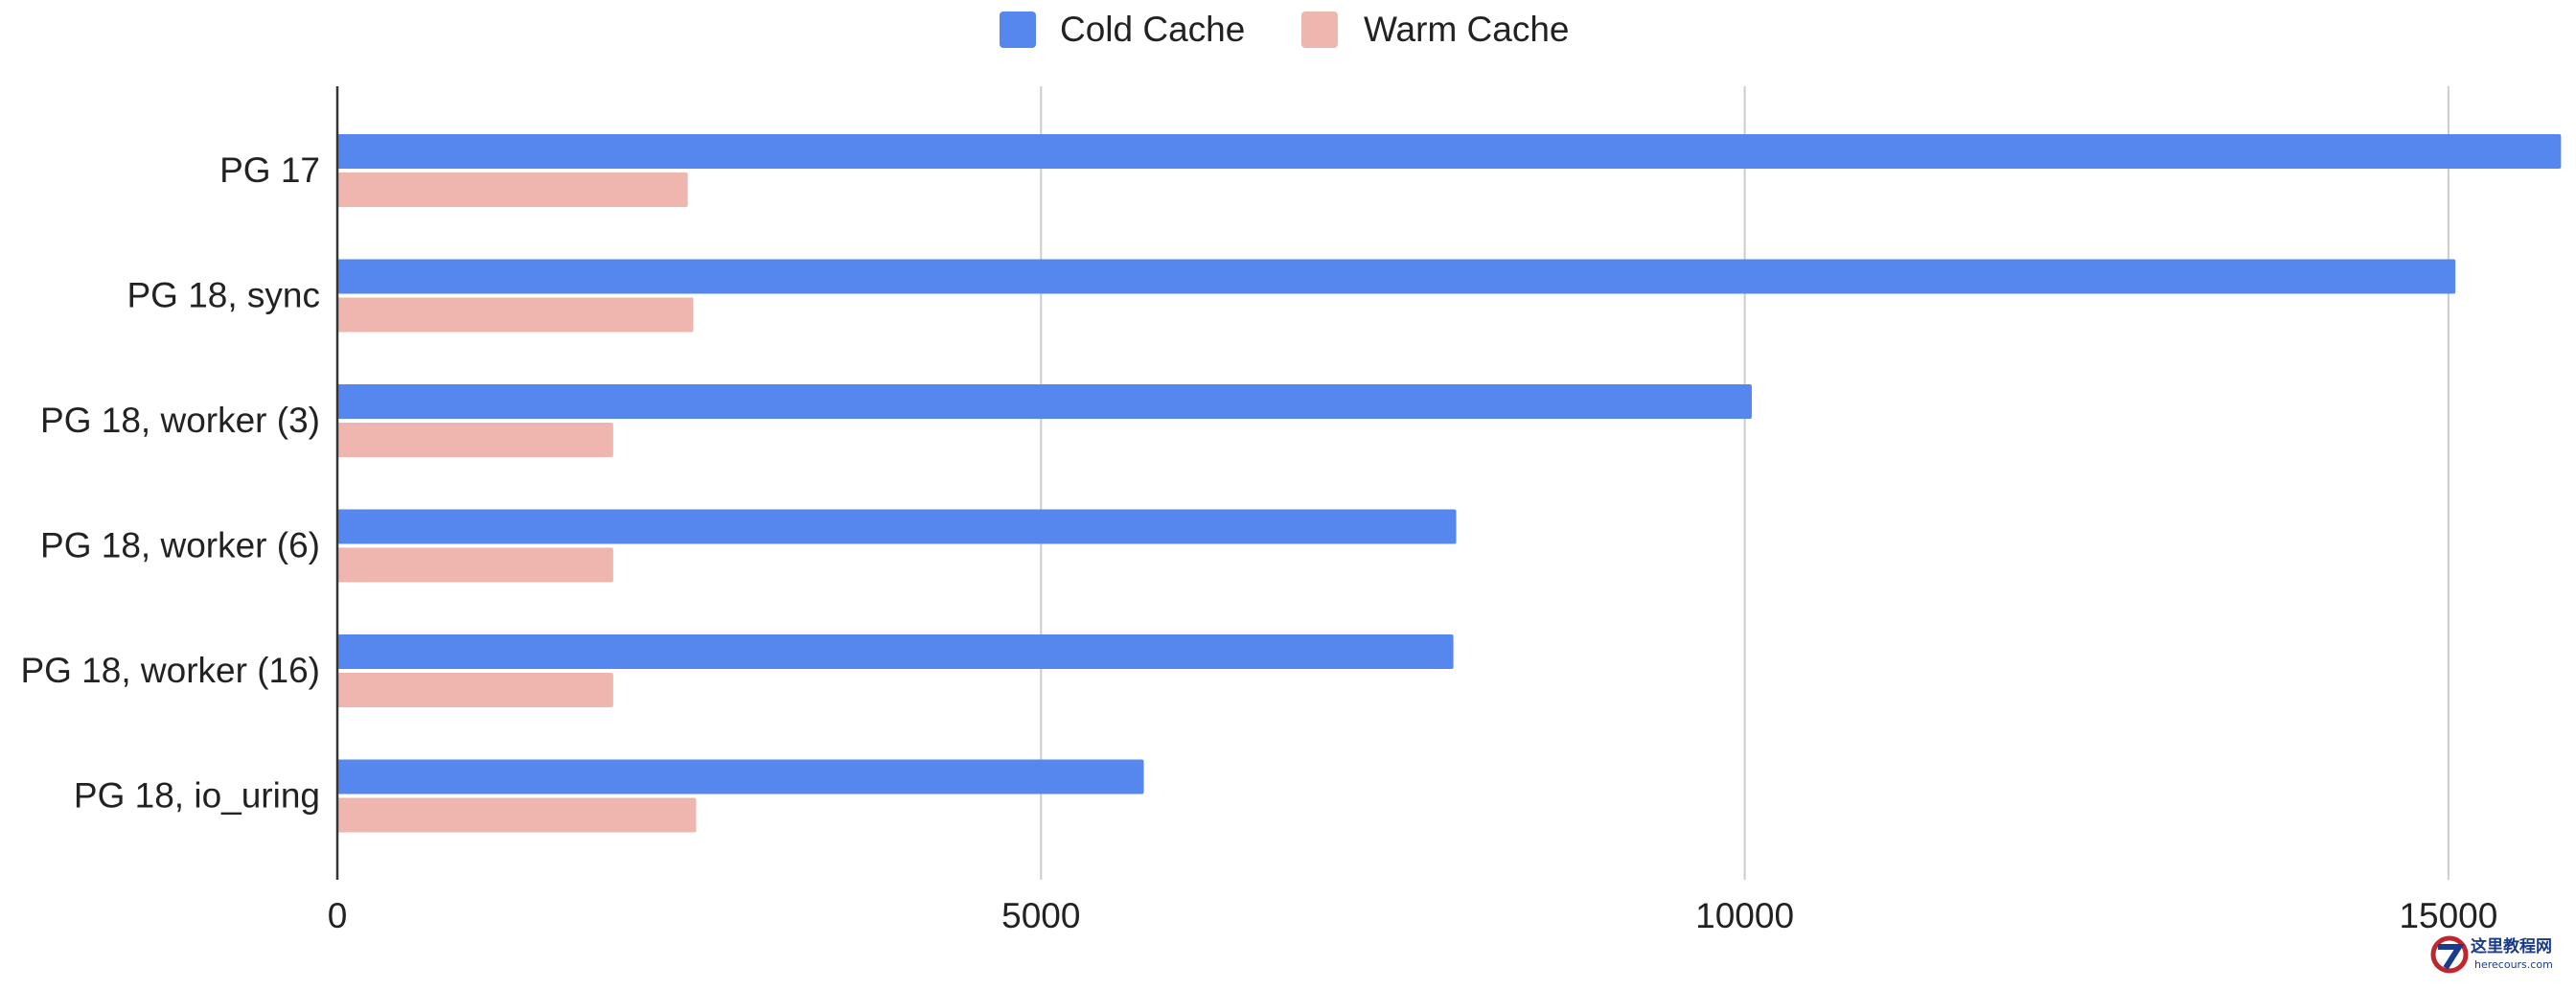 Image resolution: width=2576 pixels, height=990 pixels. Describe the element at coordinates (180, 545) in the screenshot. I see `category-label-pg-18-worker-6: PG 18, worker (6)` at that location.